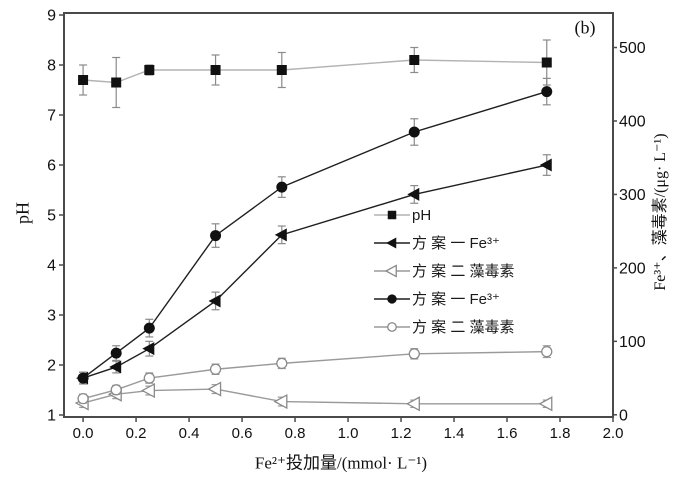 The image size is (675, 488). I want to click on y-right-axis: 0 100 200 300 400 500, so click(629, 232).